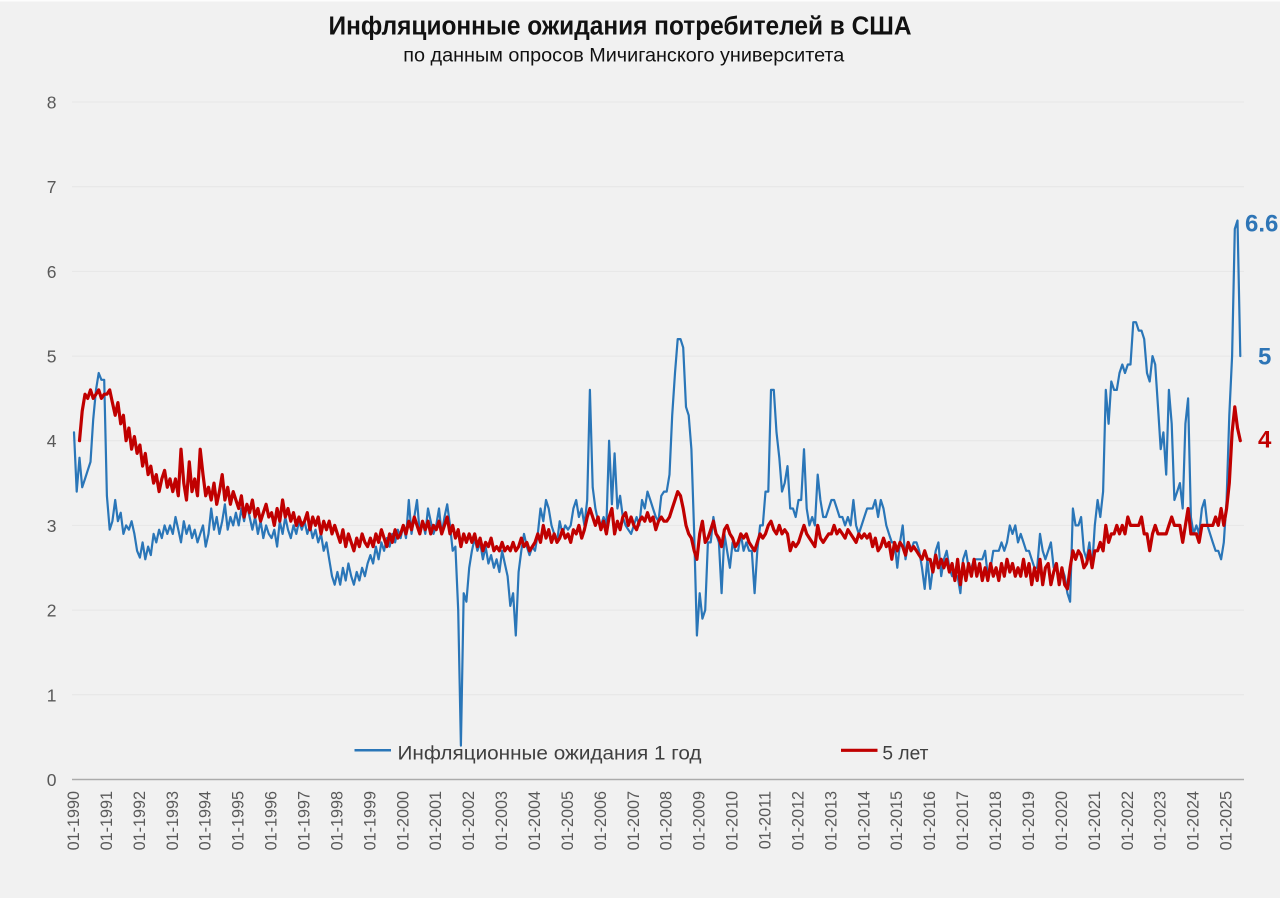  What do you see at coordinates (370, 820) in the screenshot?
I see `svg-text: 01-1999` at bounding box center [370, 820].